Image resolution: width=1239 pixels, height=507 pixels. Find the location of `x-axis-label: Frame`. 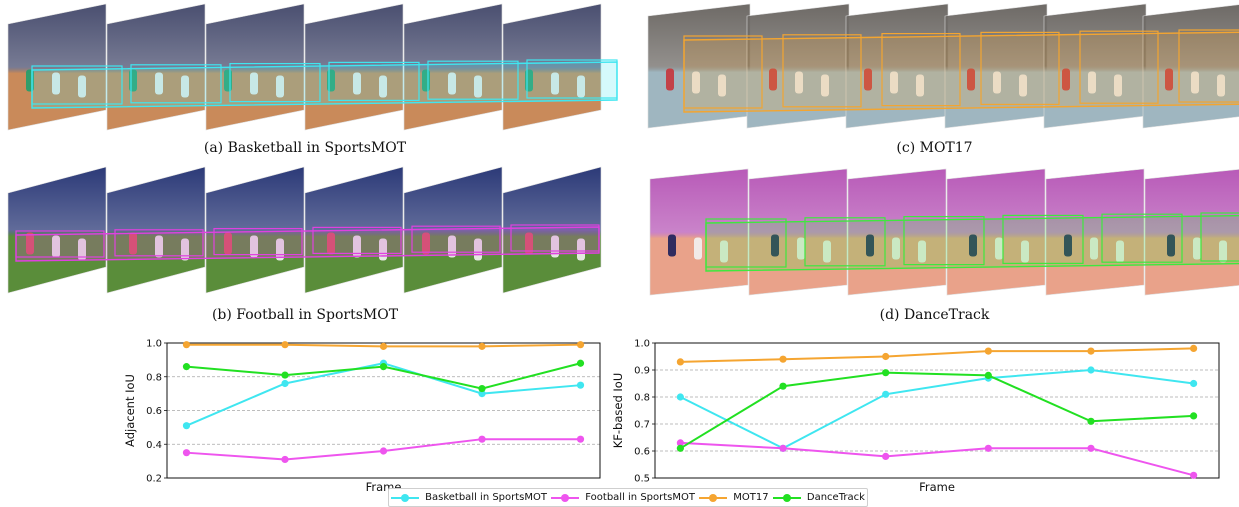

x-axis-label: Frame is located at coordinates (937, 487).